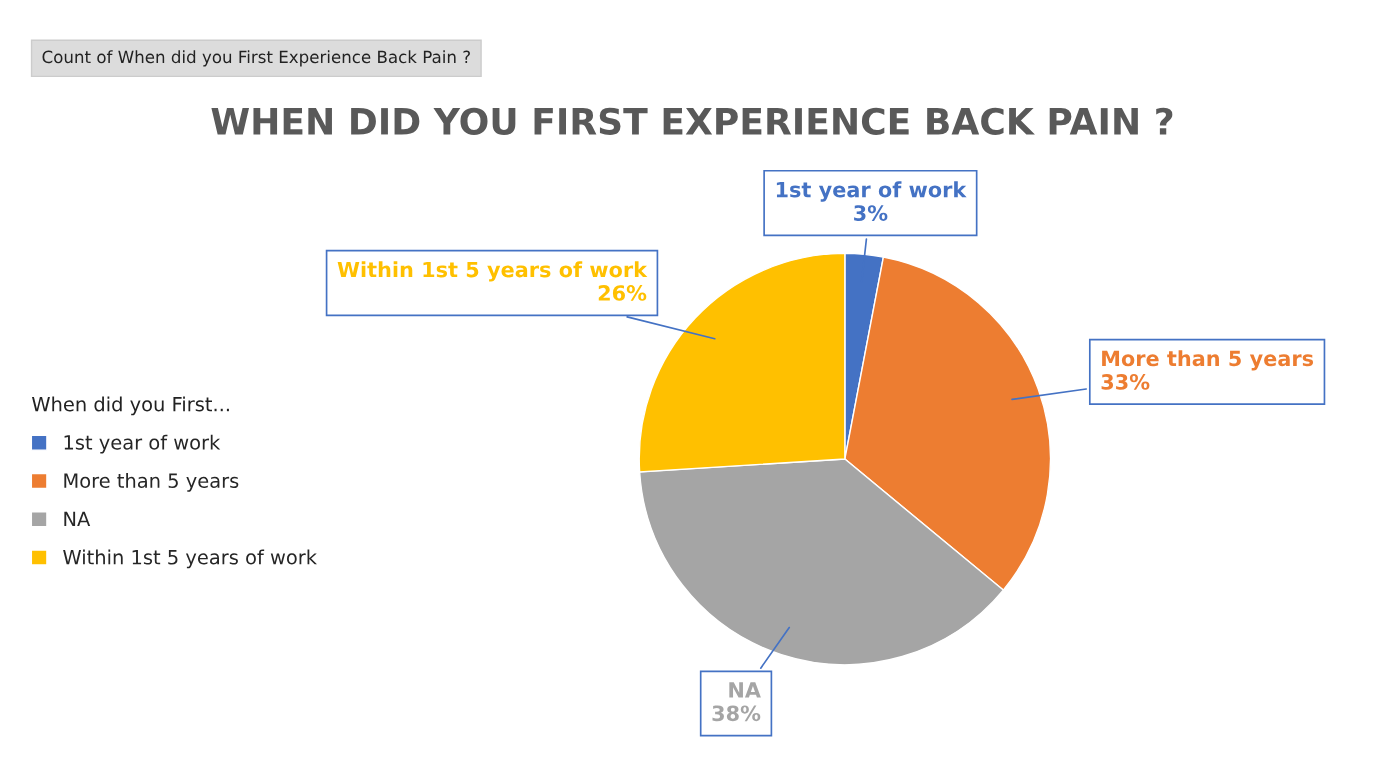 This screenshot has height=778, width=1385. Describe the element at coordinates (871, 213) in the screenshot. I see `data-label: 3%` at that location.